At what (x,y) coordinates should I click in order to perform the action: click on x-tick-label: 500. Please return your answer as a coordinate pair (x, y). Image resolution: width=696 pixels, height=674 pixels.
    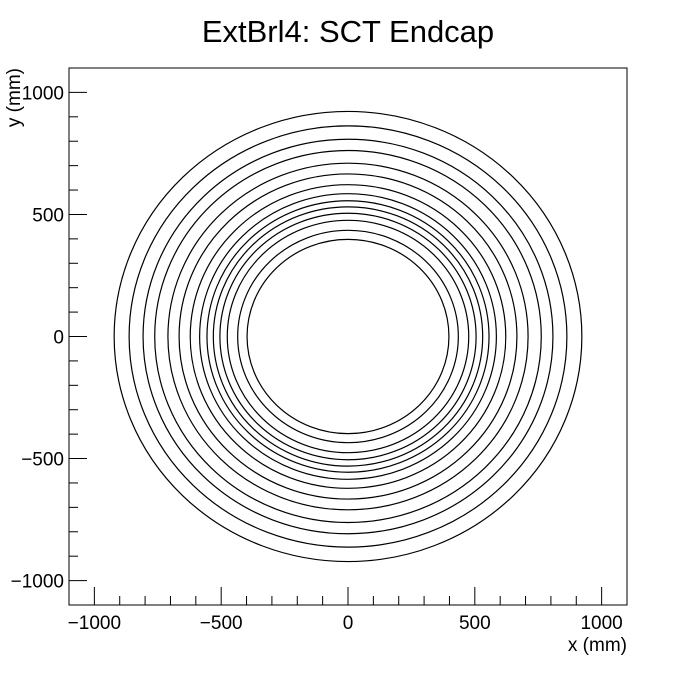
    Looking at the image, I should click on (475, 623).